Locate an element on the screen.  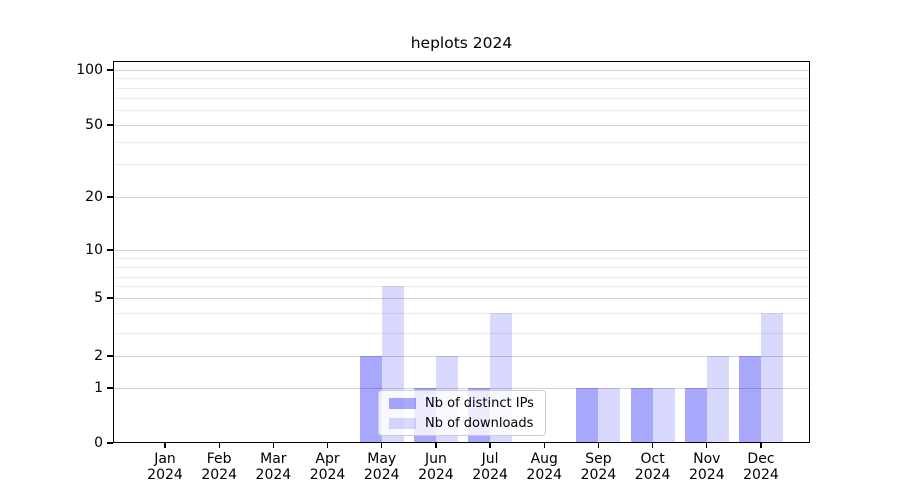
x-tick-label: Jul 2024 is located at coordinates (490, 467).